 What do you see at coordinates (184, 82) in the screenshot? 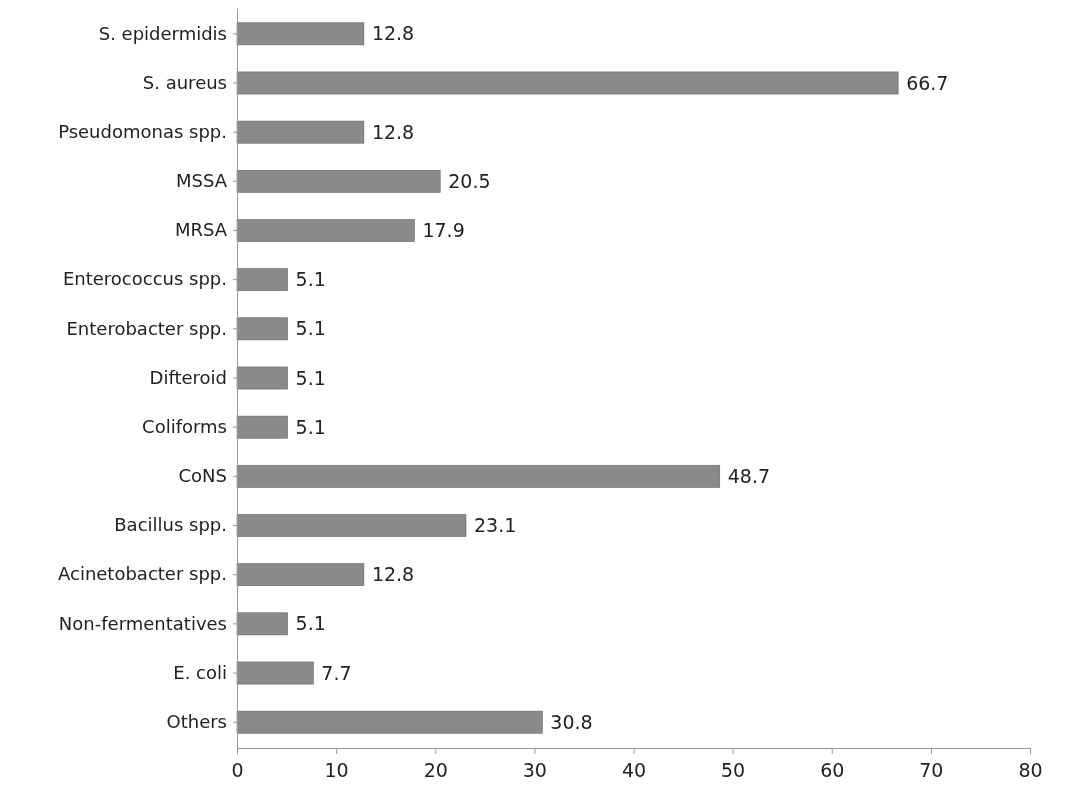
I see `y-tick-label: S. aureus` at bounding box center [184, 82].